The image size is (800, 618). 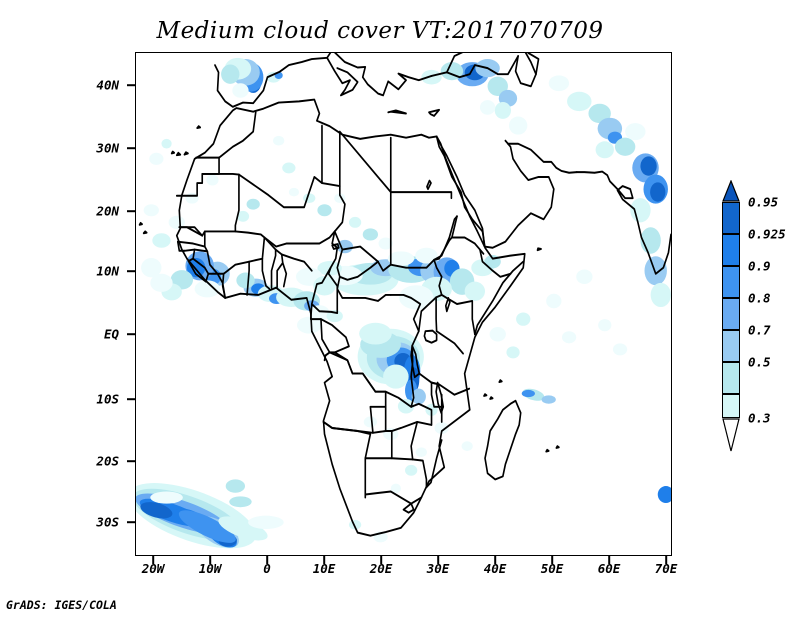 What do you see at coordinates (731, 218) in the screenshot?
I see `colorbar-band-gt-0.95` at bounding box center [731, 218].